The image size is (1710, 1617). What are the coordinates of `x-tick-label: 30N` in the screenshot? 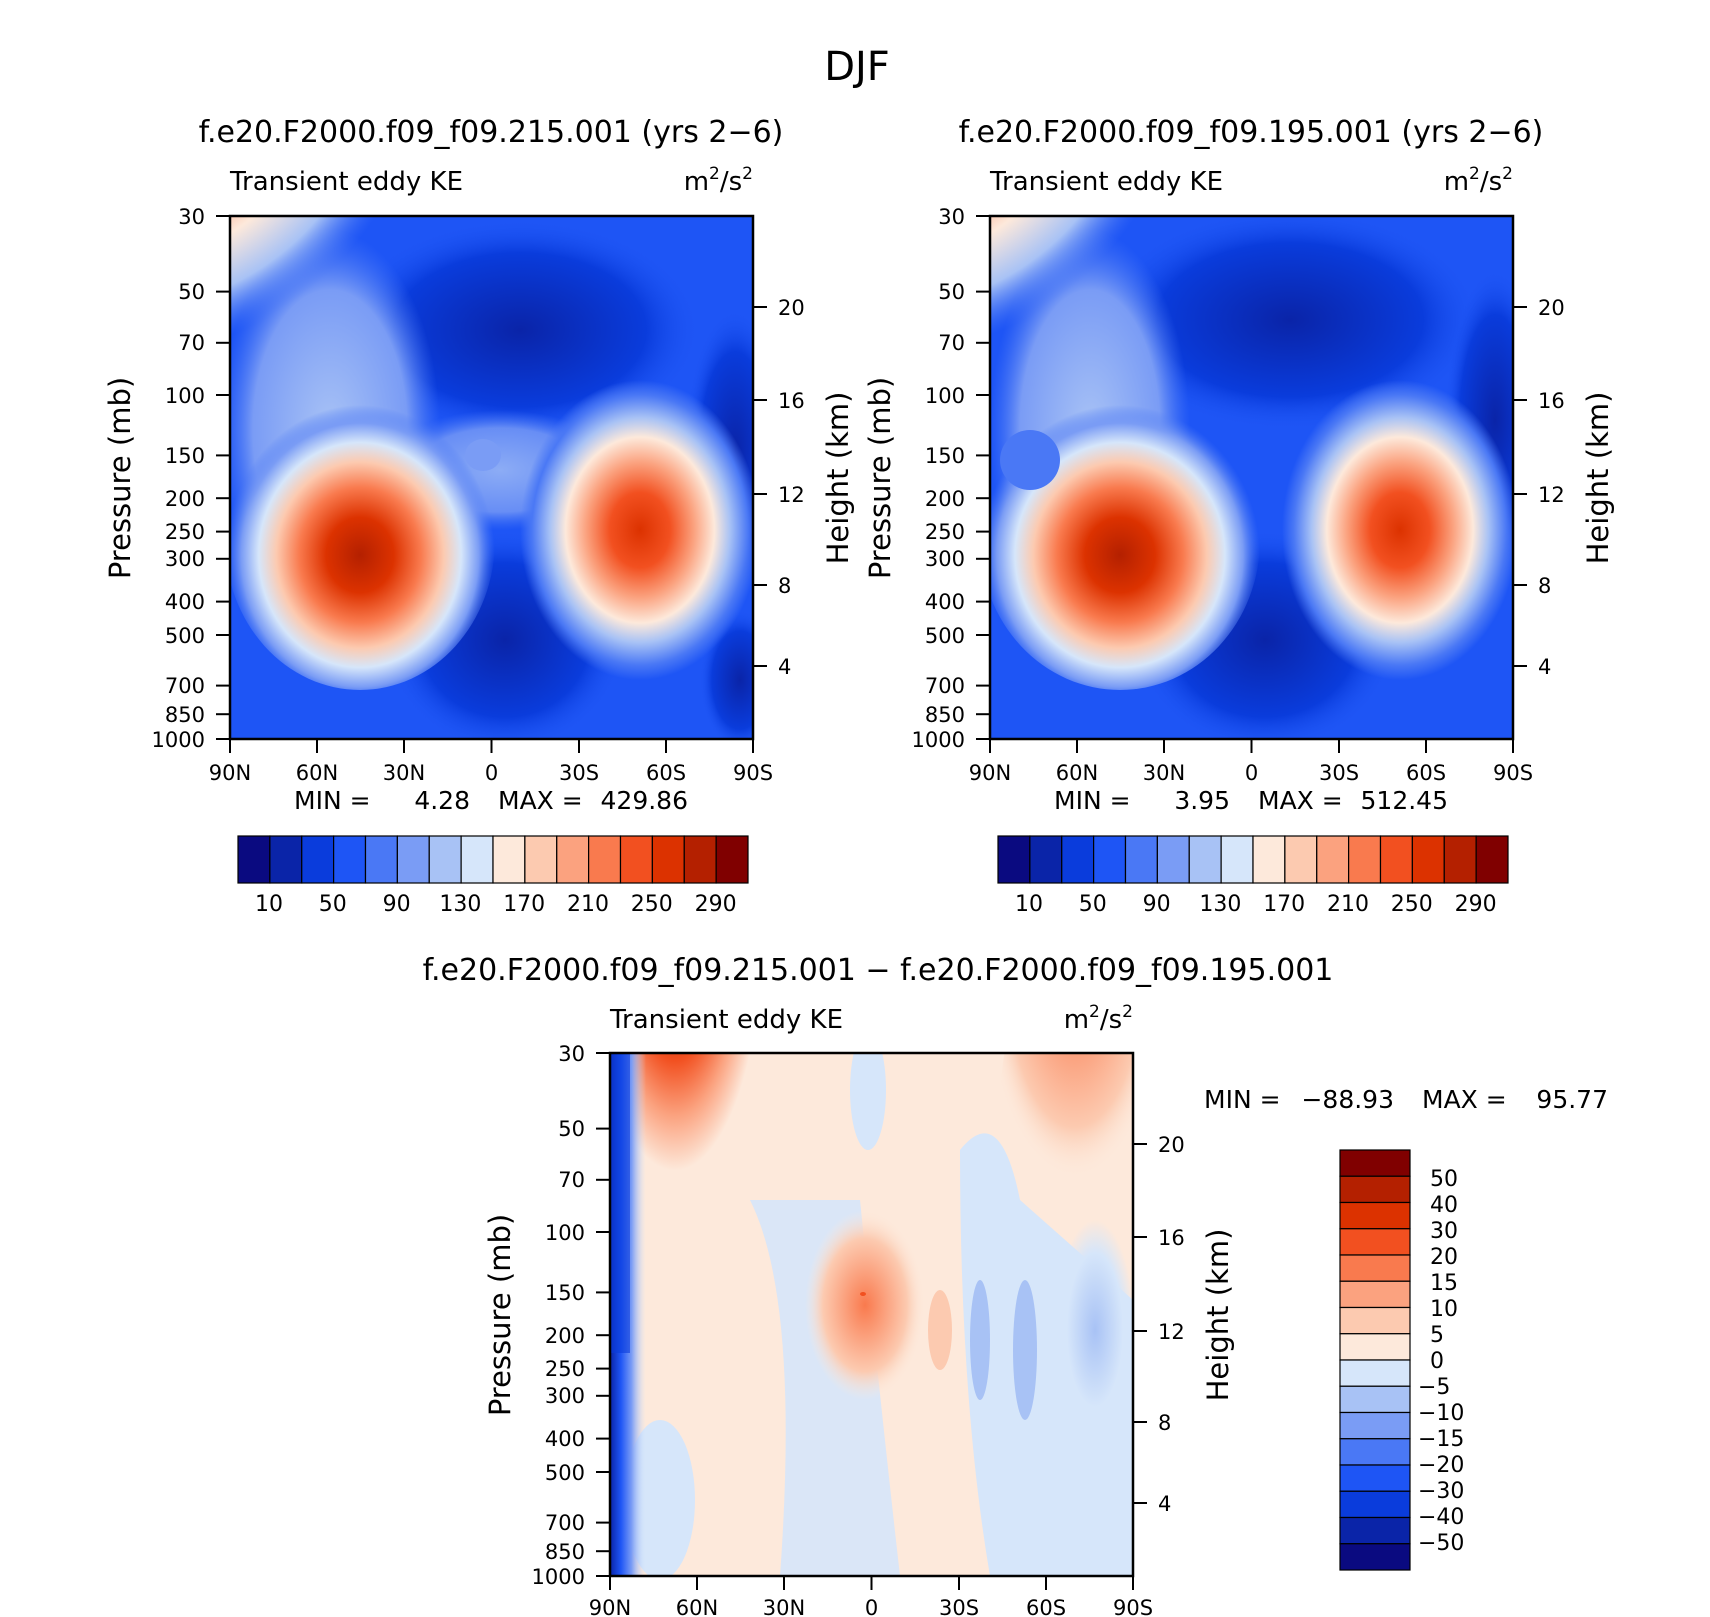 It's located at (404, 773).